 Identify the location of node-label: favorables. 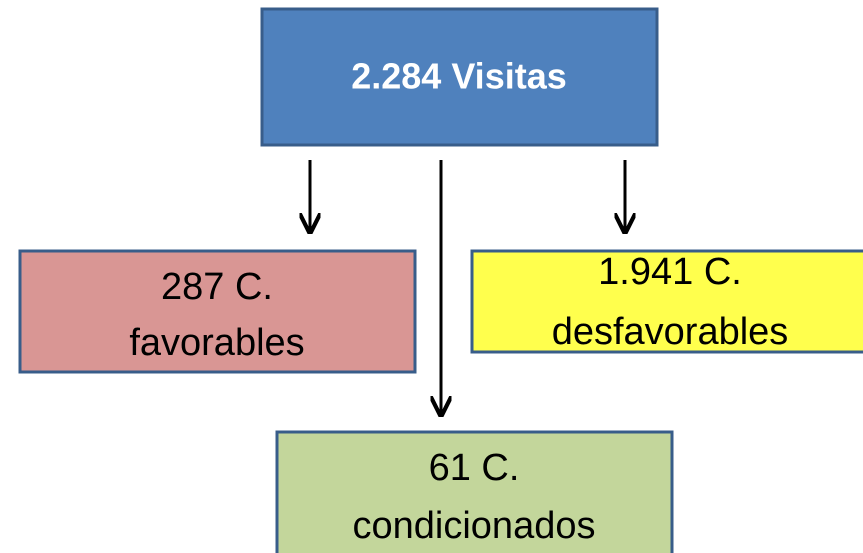
(216, 343).